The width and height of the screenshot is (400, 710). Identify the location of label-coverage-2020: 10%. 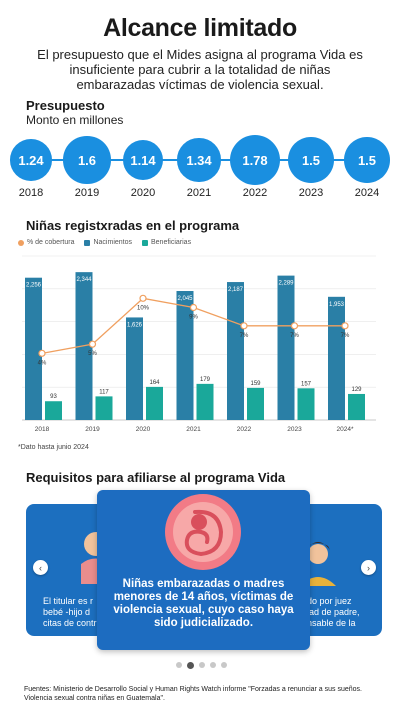
(143, 308).